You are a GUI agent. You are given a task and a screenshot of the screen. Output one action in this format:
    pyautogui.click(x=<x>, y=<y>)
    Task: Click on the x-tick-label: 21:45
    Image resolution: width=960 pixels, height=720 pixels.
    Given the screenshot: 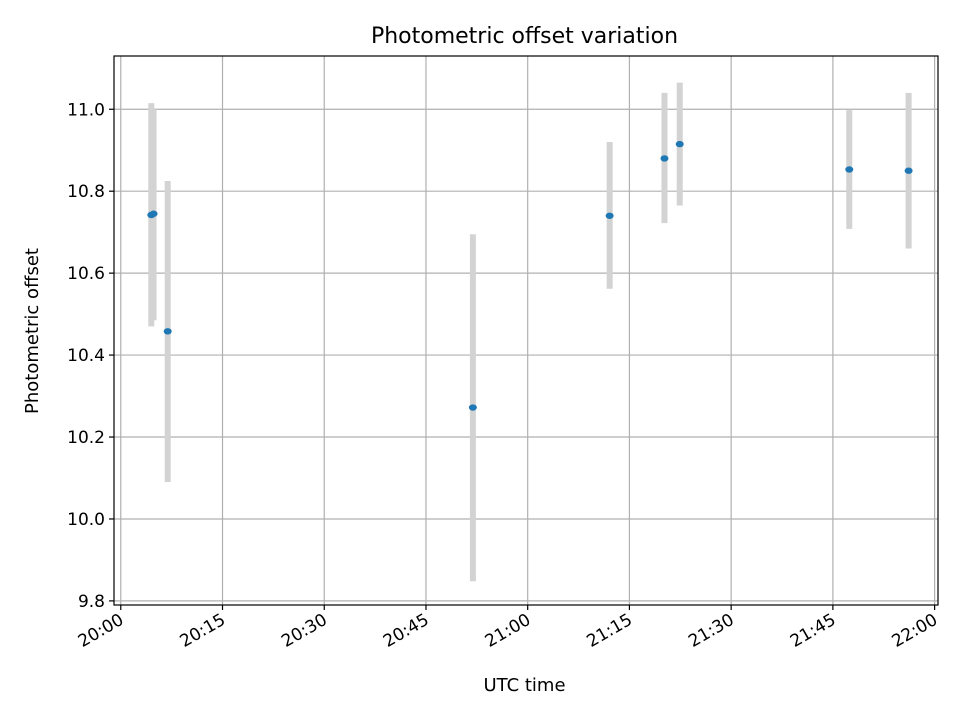 What is the action you would take?
    pyautogui.click(x=813, y=631)
    